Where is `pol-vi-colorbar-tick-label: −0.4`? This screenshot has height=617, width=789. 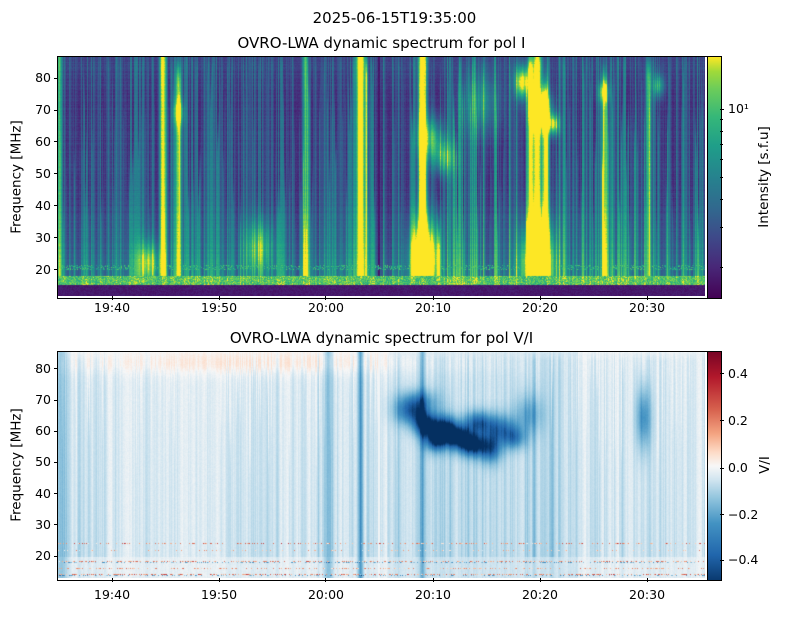
pol-vi-colorbar-tick-label: −0.4 is located at coordinates (743, 559).